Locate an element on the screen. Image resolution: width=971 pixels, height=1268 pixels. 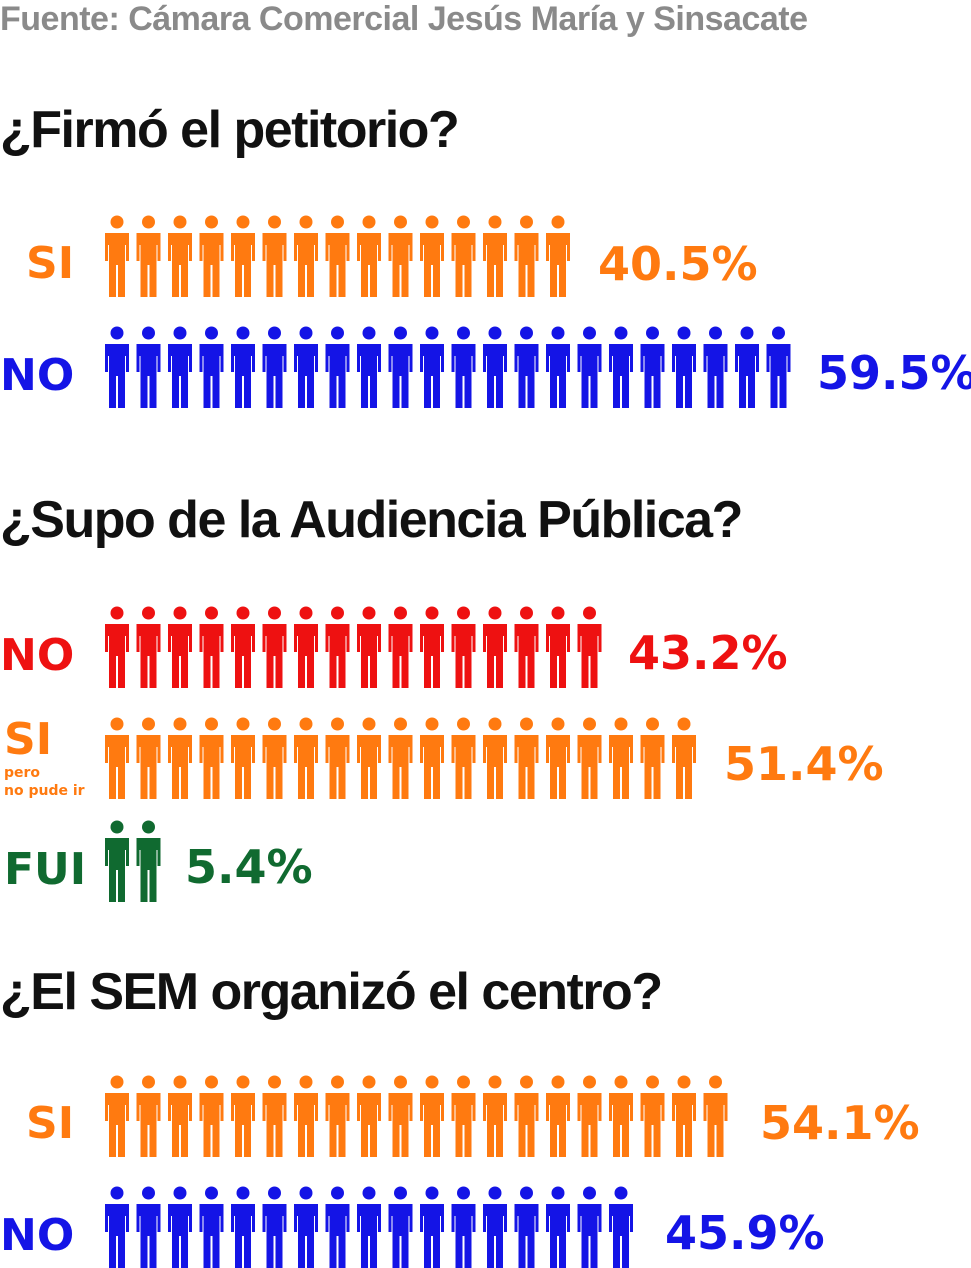
value-label-fui: 5.4% is located at coordinates (249, 867).